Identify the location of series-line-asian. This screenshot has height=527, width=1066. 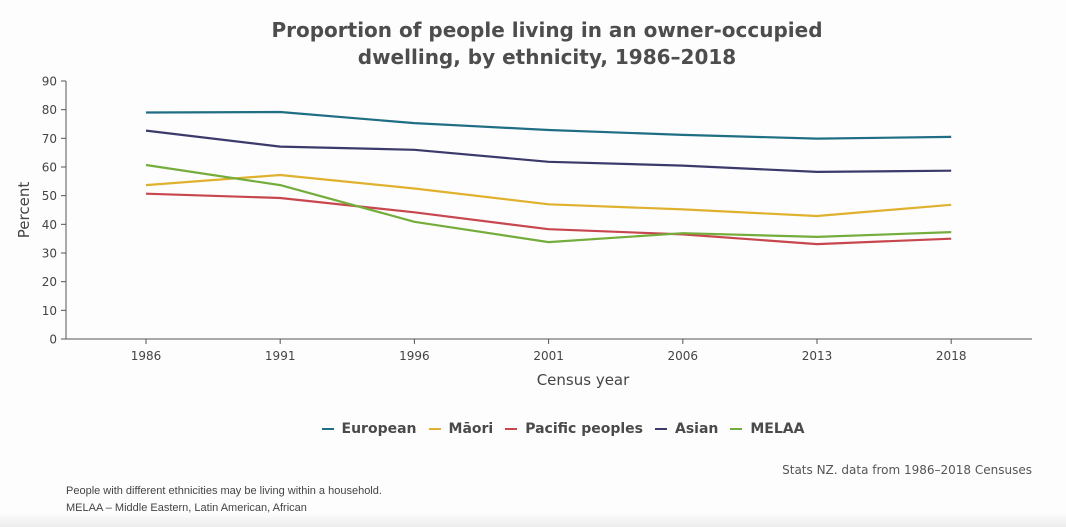
(548, 151).